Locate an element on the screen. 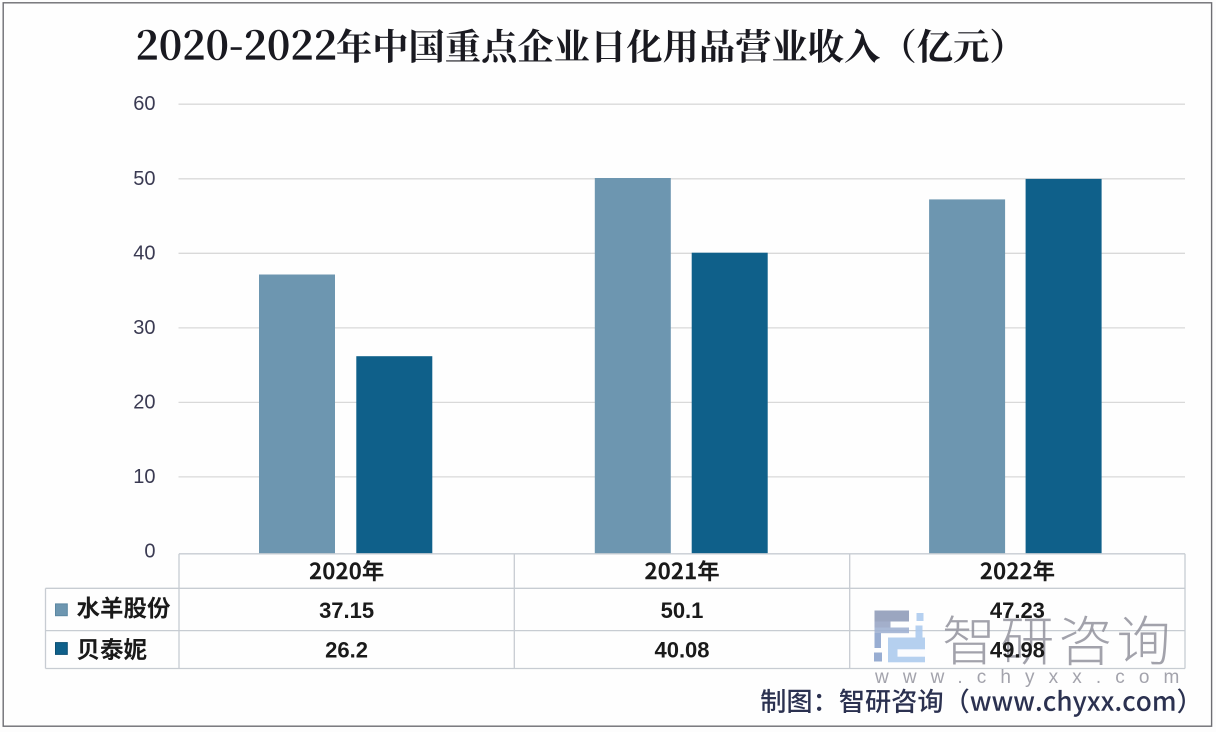 The image size is (1216, 732). svg-text: 10 is located at coordinates (144, 477).